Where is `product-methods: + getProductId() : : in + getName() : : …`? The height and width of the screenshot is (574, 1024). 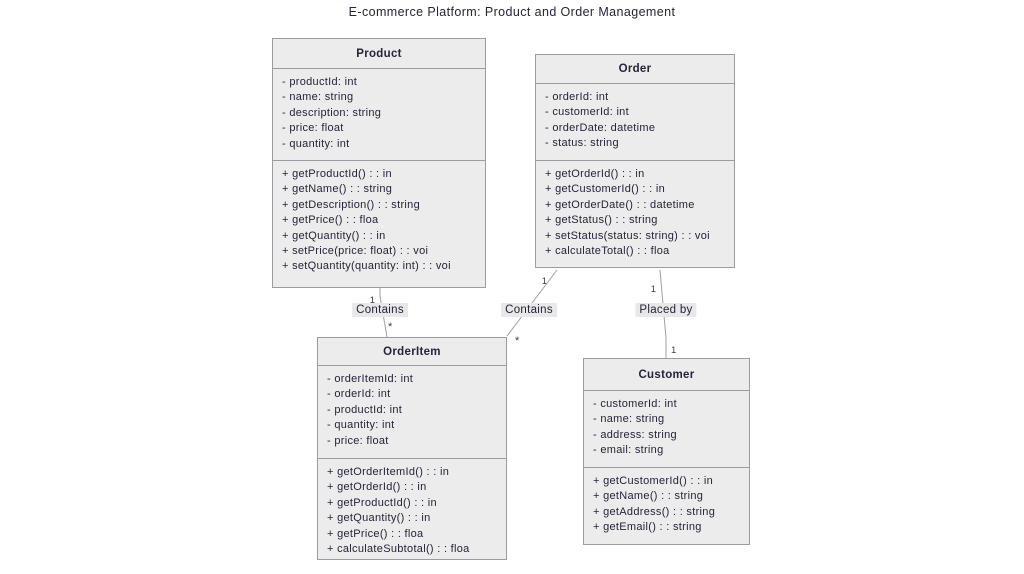 product-methods: + getProductId() : : in + getName() : : … is located at coordinates (379, 221).